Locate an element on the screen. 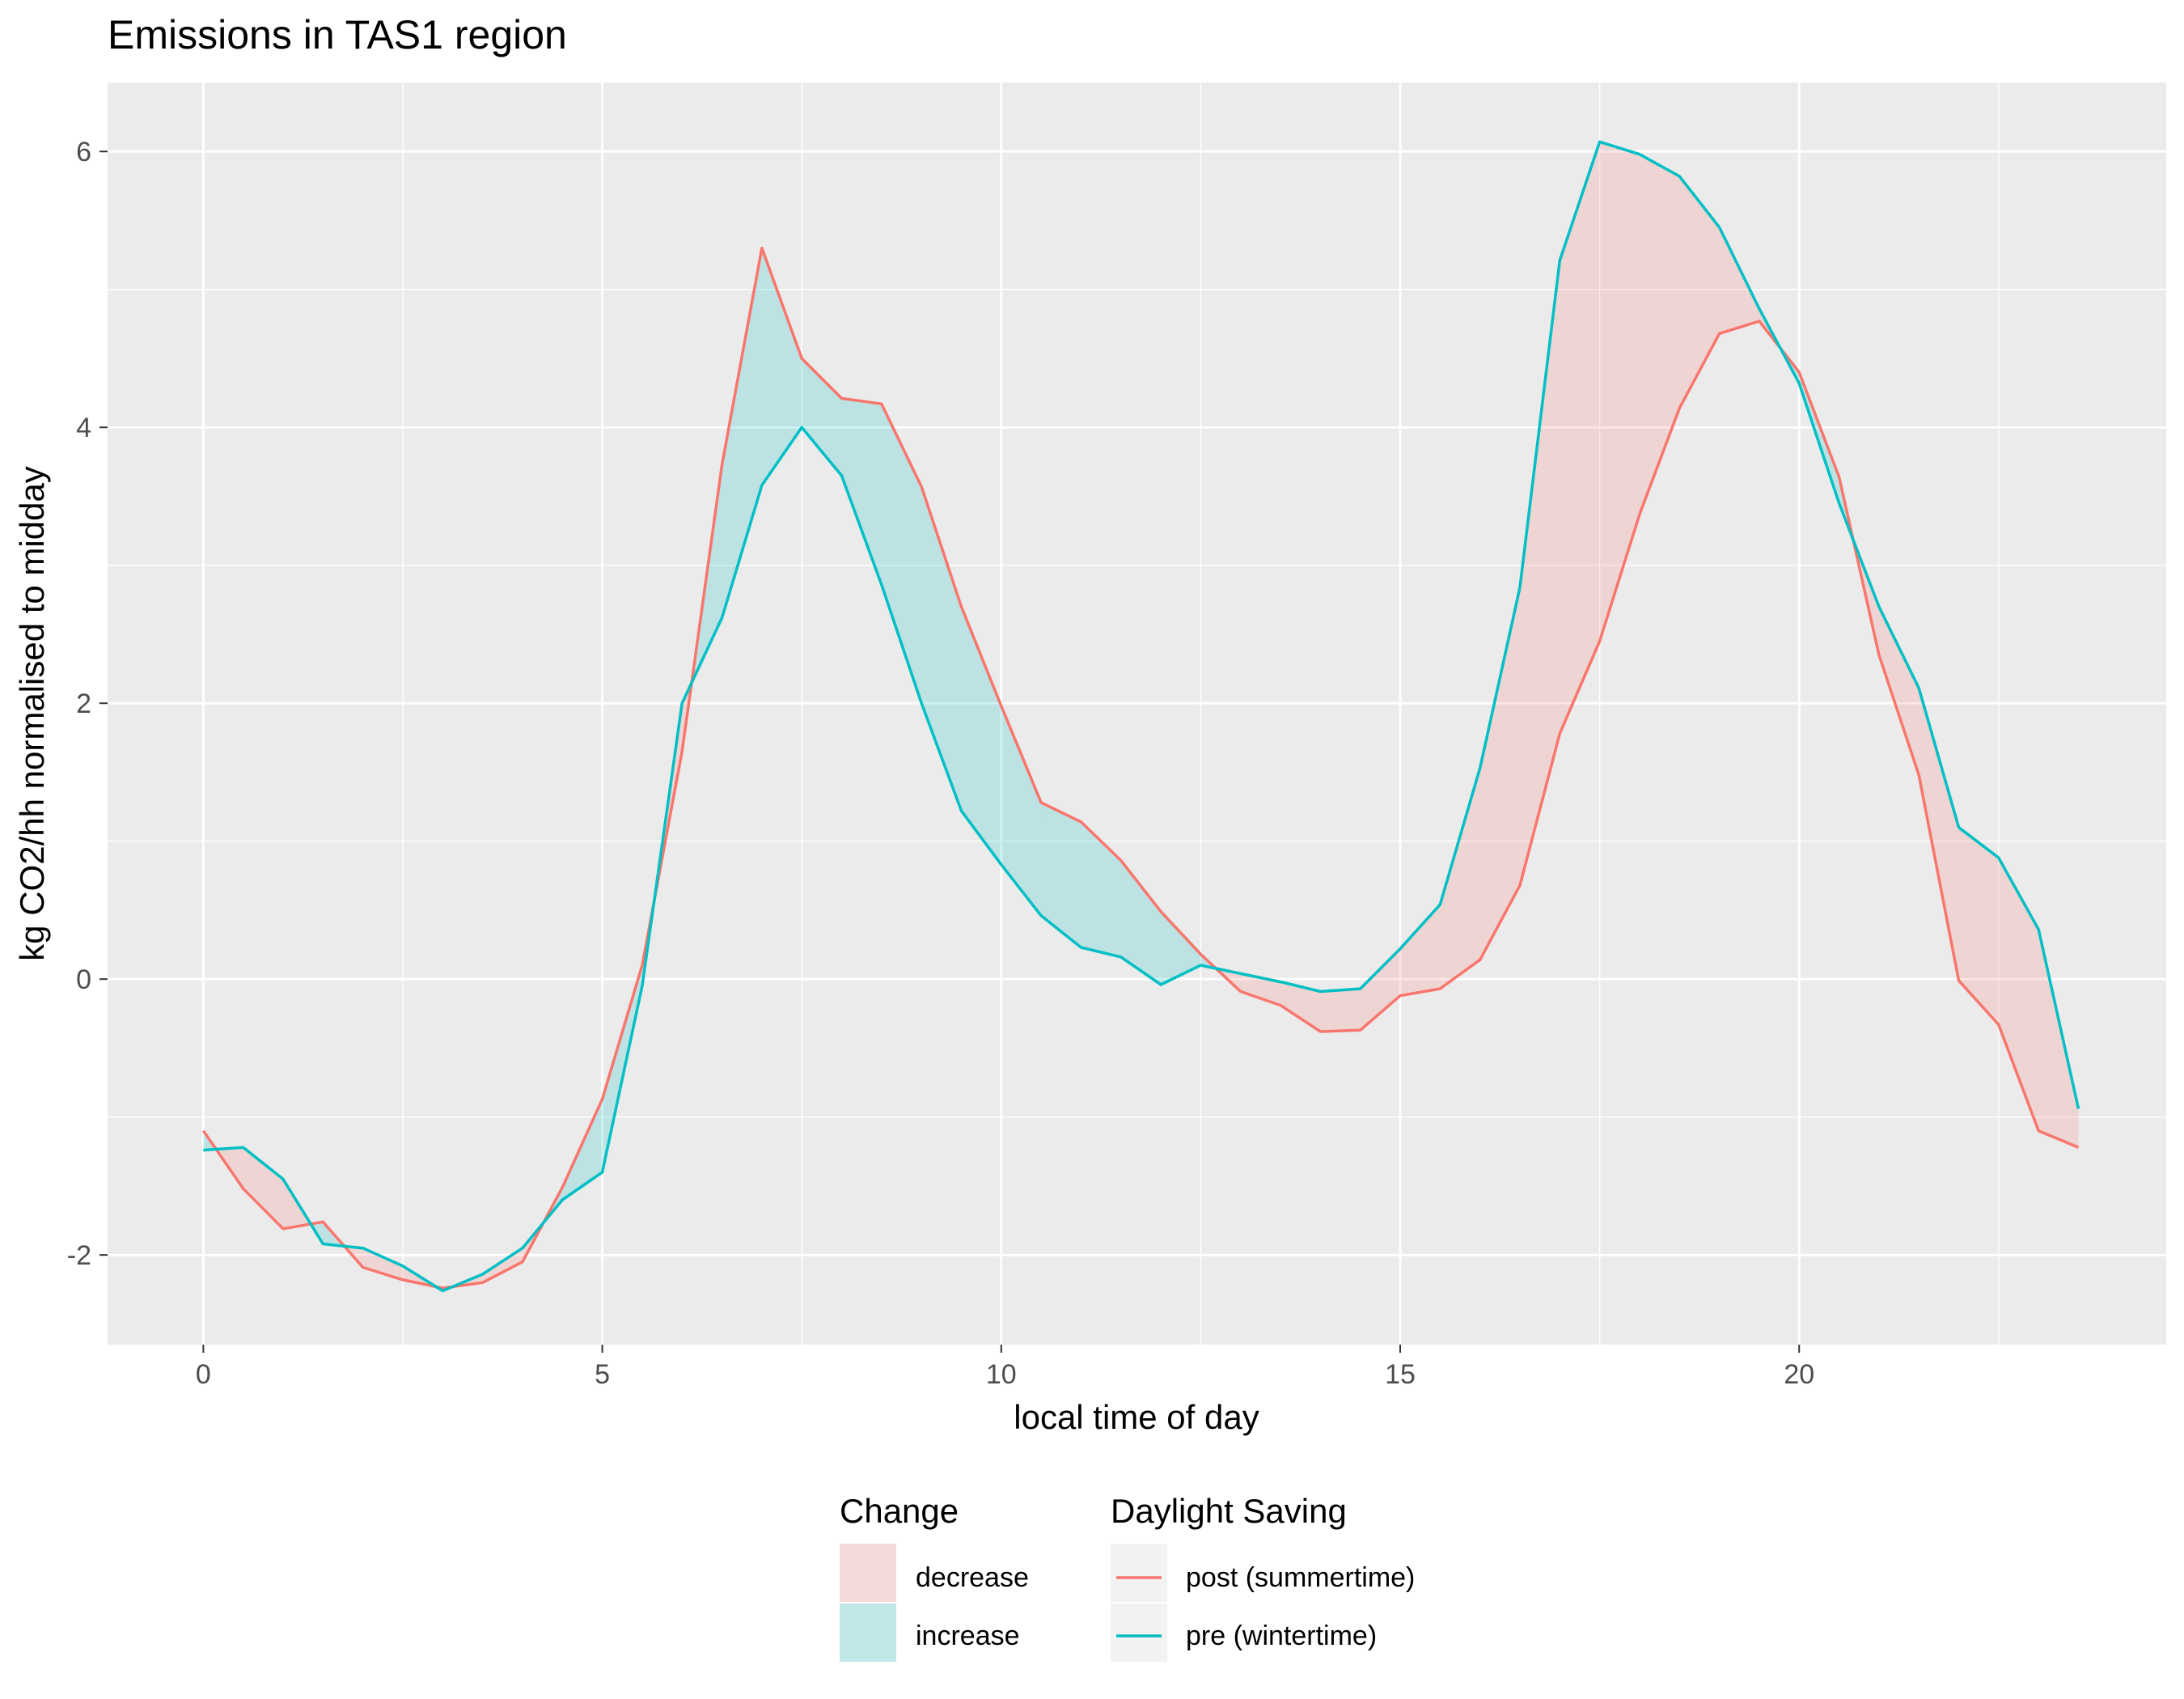  legend-change-title: Change is located at coordinates (899, 1511).